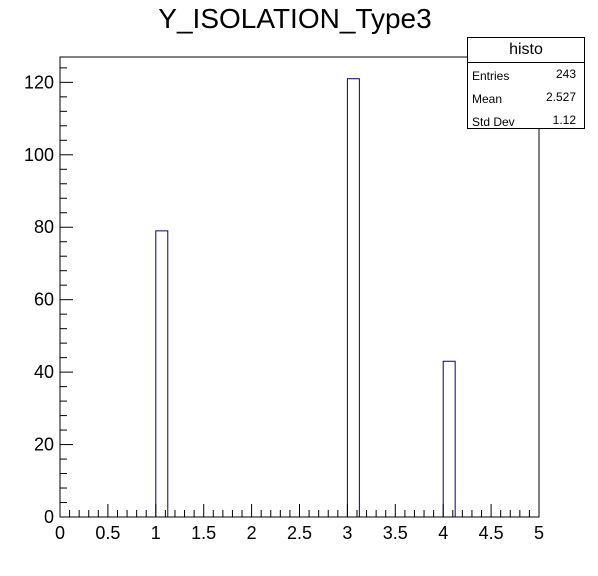 The width and height of the screenshot is (598, 576). Describe the element at coordinates (39, 155) in the screenshot. I see `y-tick-label: 100` at that location.